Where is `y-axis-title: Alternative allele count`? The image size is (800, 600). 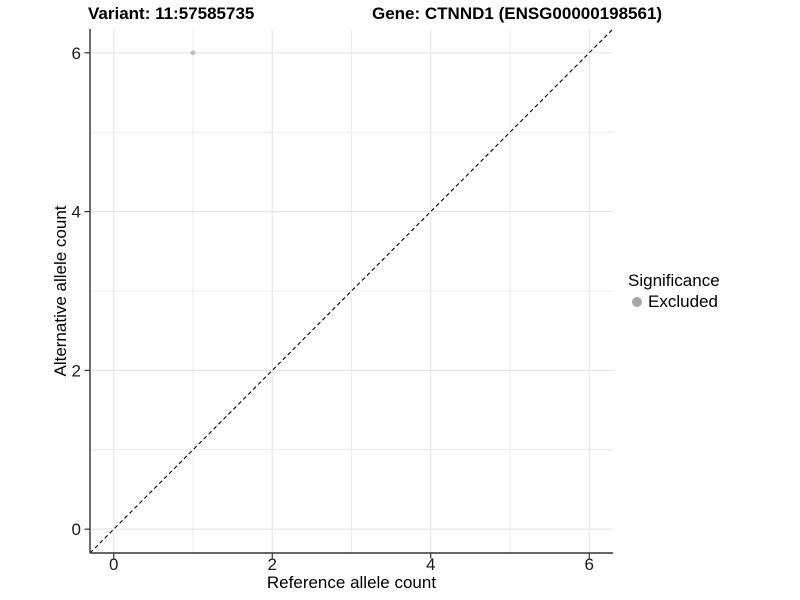 y-axis-title: Alternative allele count is located at coordinates (60, 291).